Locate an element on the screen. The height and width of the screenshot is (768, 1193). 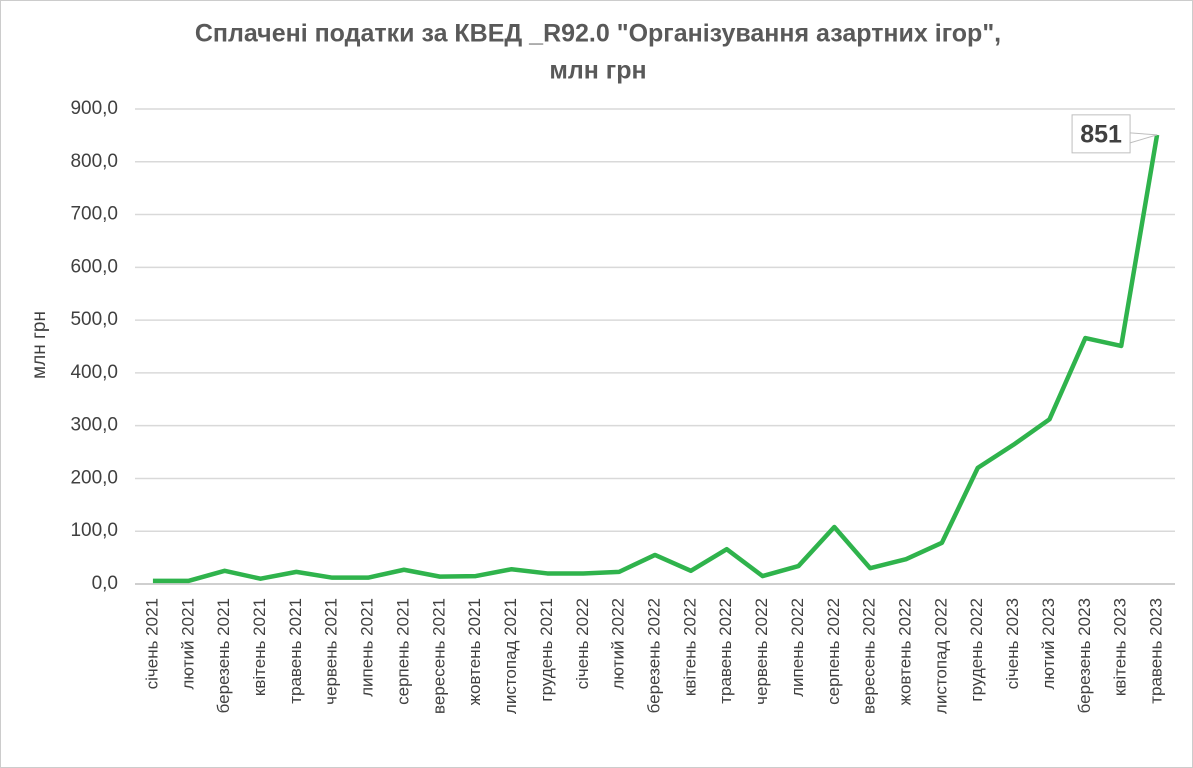
x-tick-label: березень 2022 is located at coordinates (653, 655).